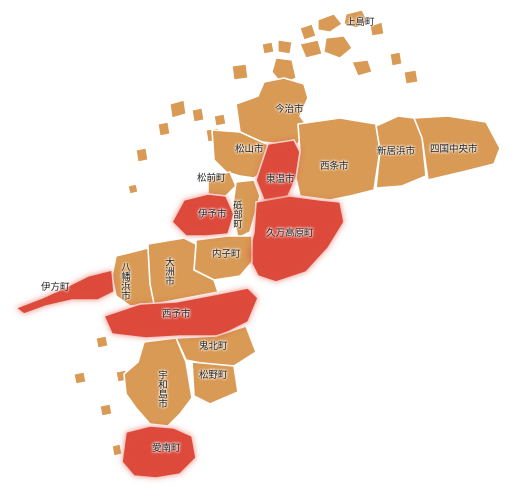 Image resolution: width=516 pixels, height=498 pixels. Describe the element at coordinates (396, 151) in the screenshot. I see `label-niihama: 新居浜市` at that location.